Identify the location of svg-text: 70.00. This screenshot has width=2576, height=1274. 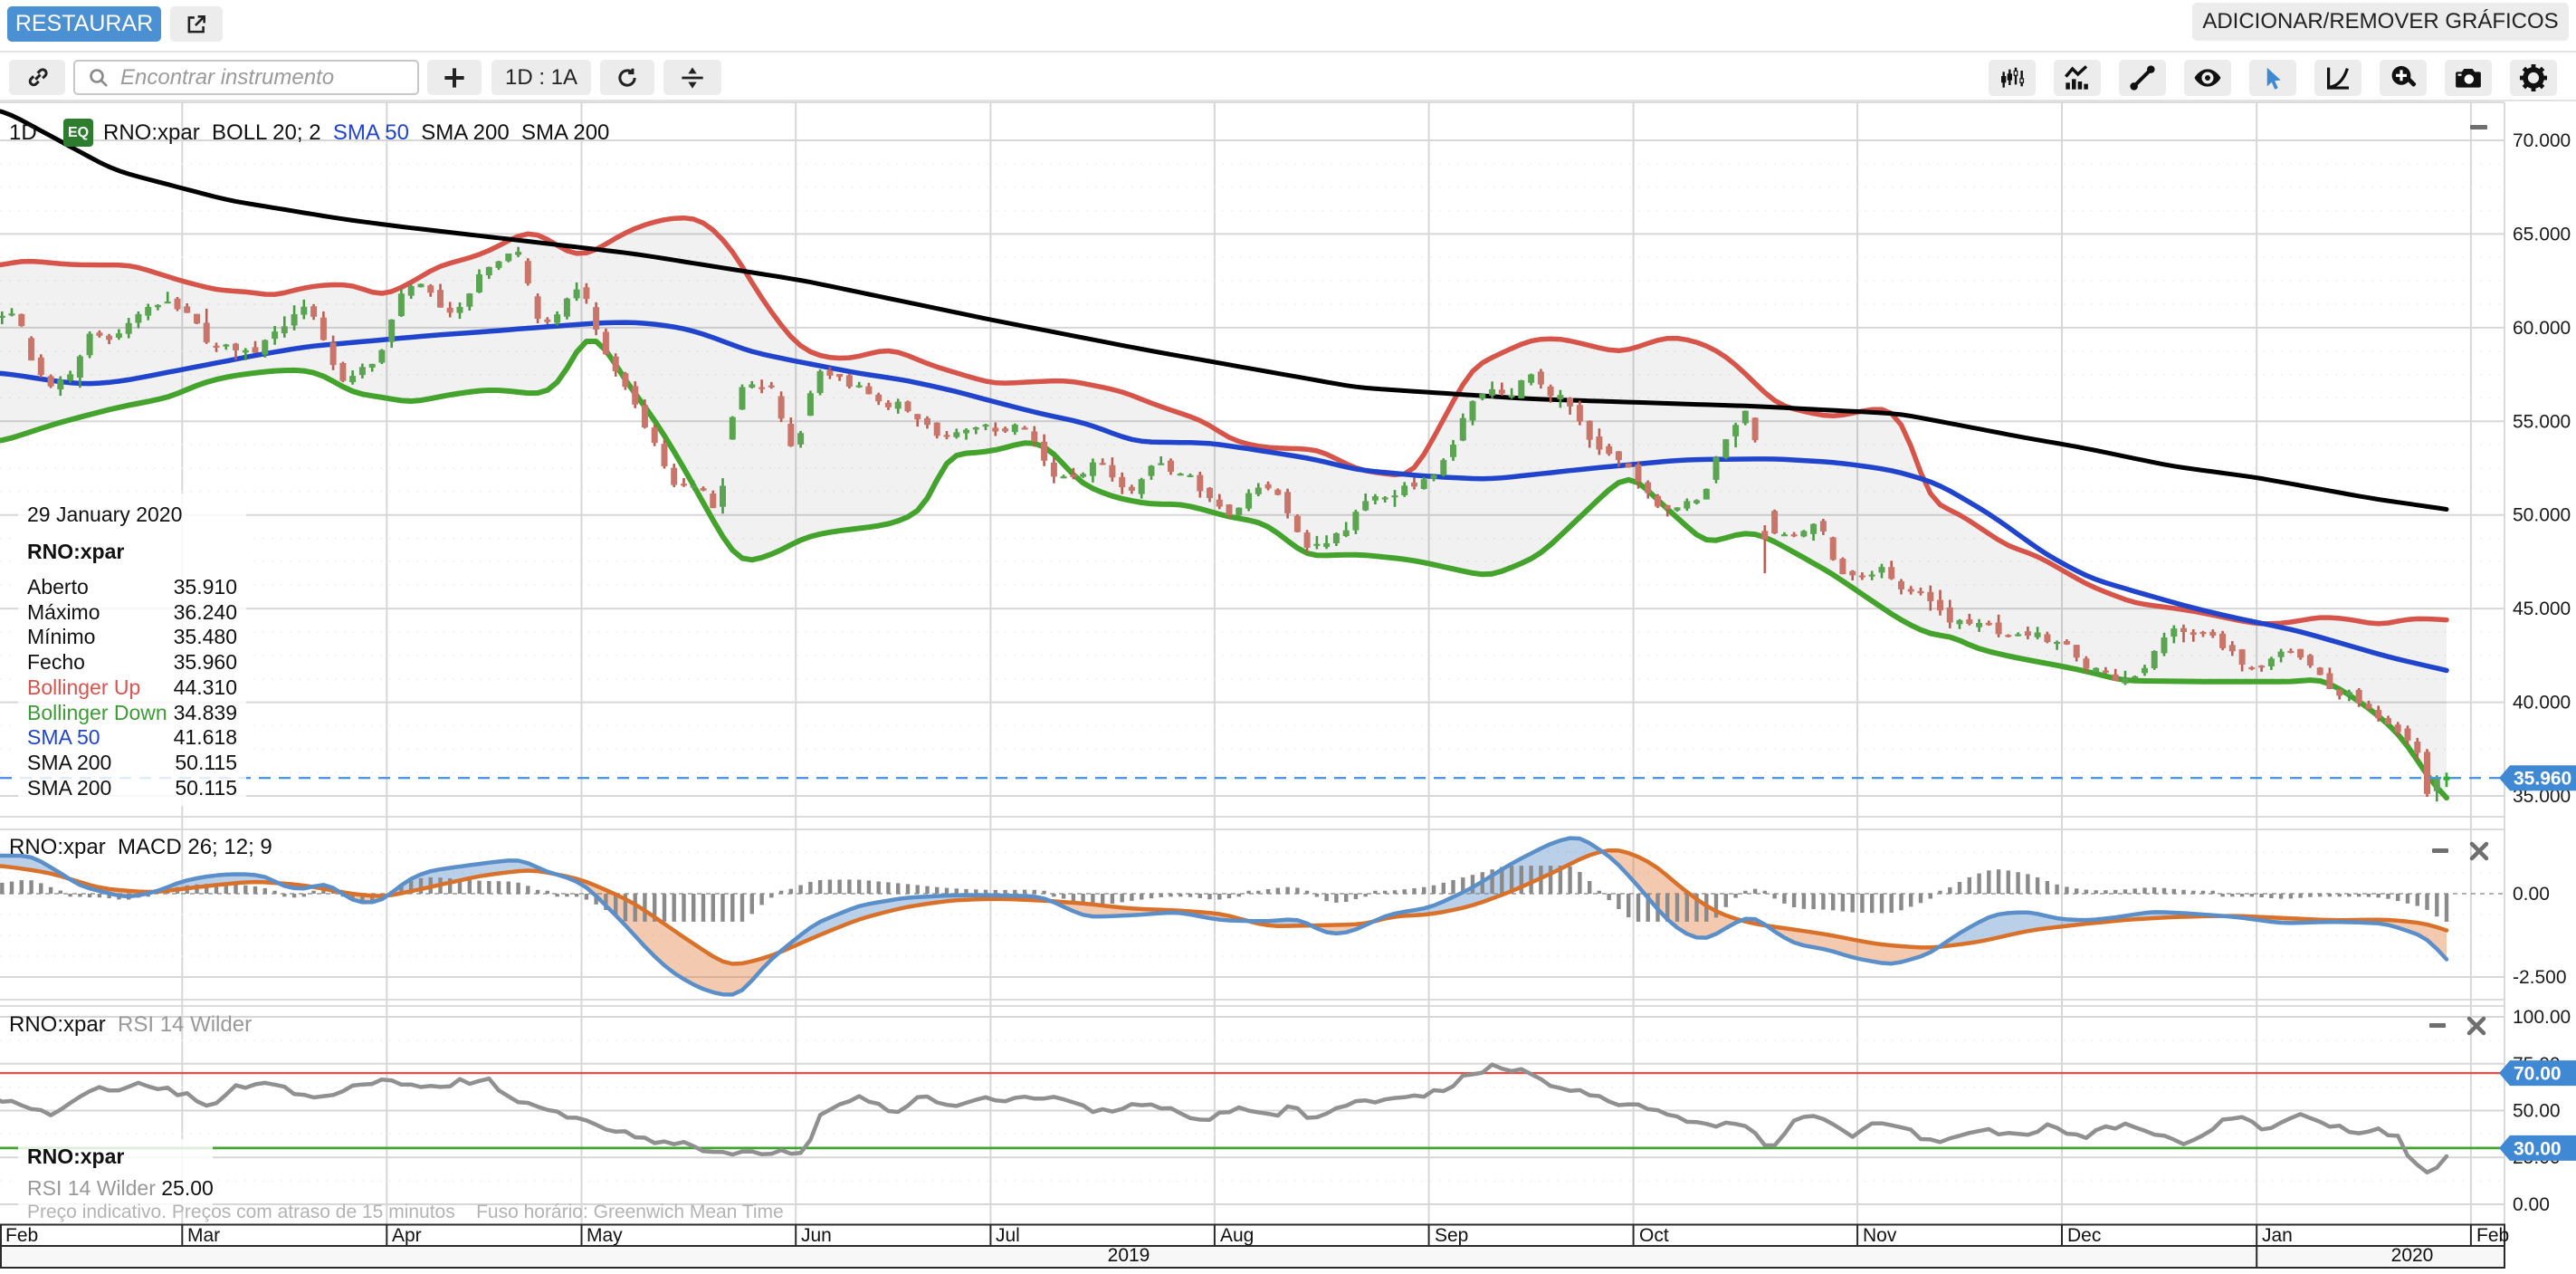
(2538, 1074).